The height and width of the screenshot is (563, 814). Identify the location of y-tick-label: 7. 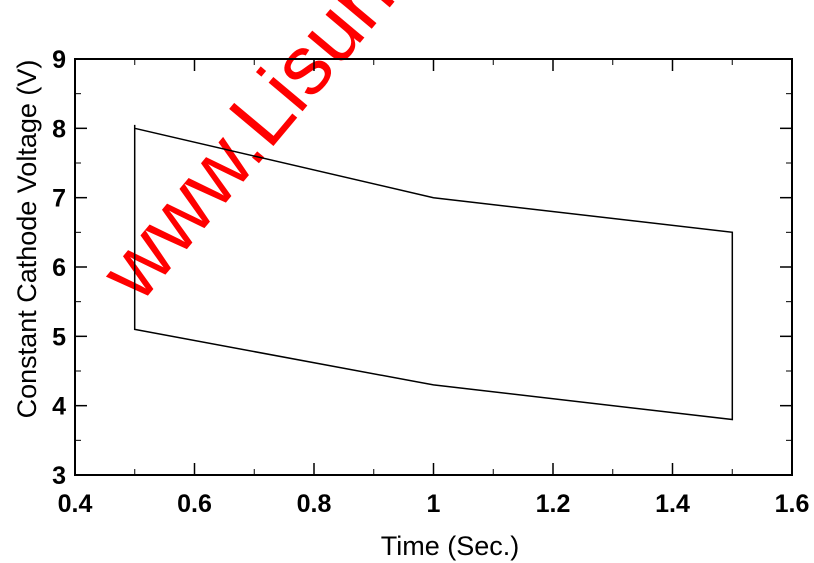
(59, 199).